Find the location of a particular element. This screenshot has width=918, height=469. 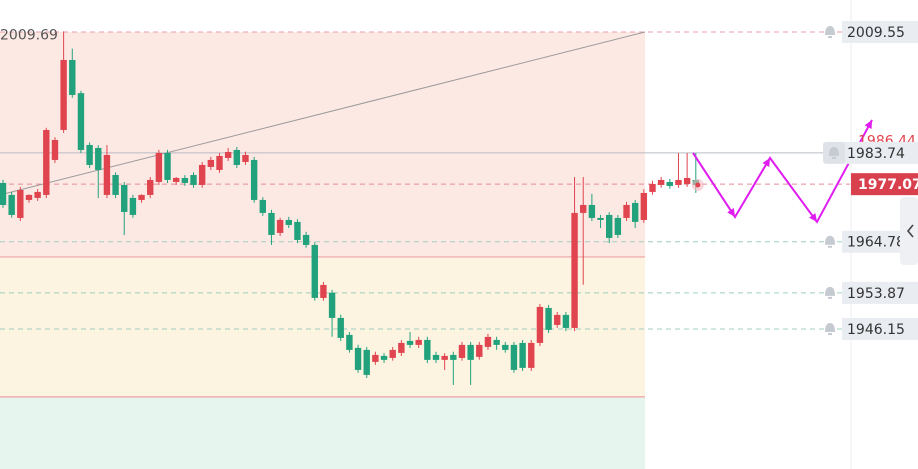

current-price-dot is located at coordinates (698, 185).